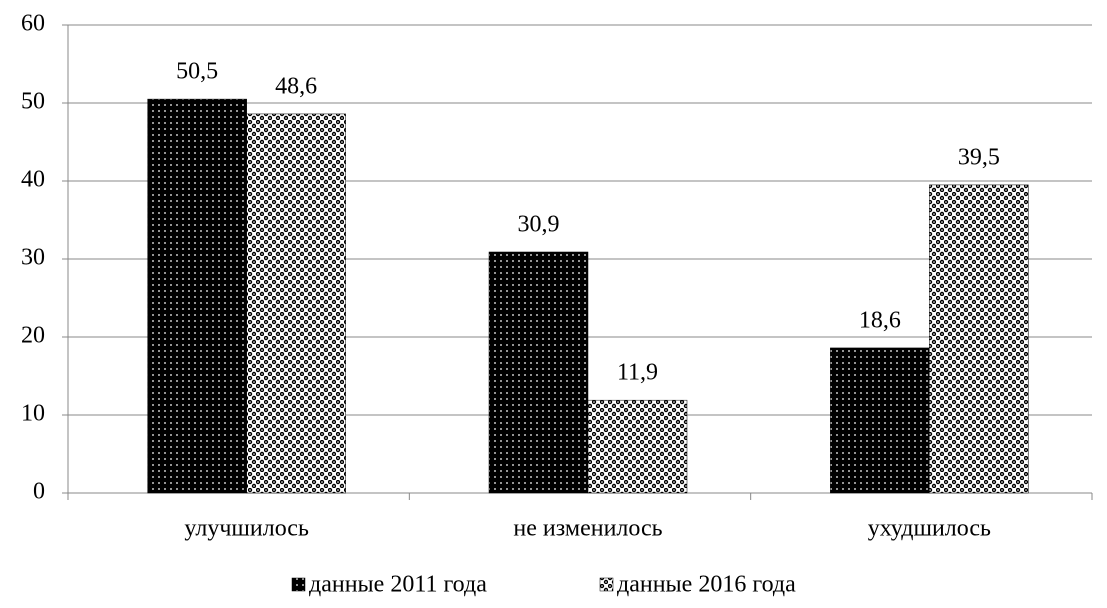  Describe the element at coordinates (587, 529) in the screenshot. I see `x-tick-label: не изменилось` at that location.